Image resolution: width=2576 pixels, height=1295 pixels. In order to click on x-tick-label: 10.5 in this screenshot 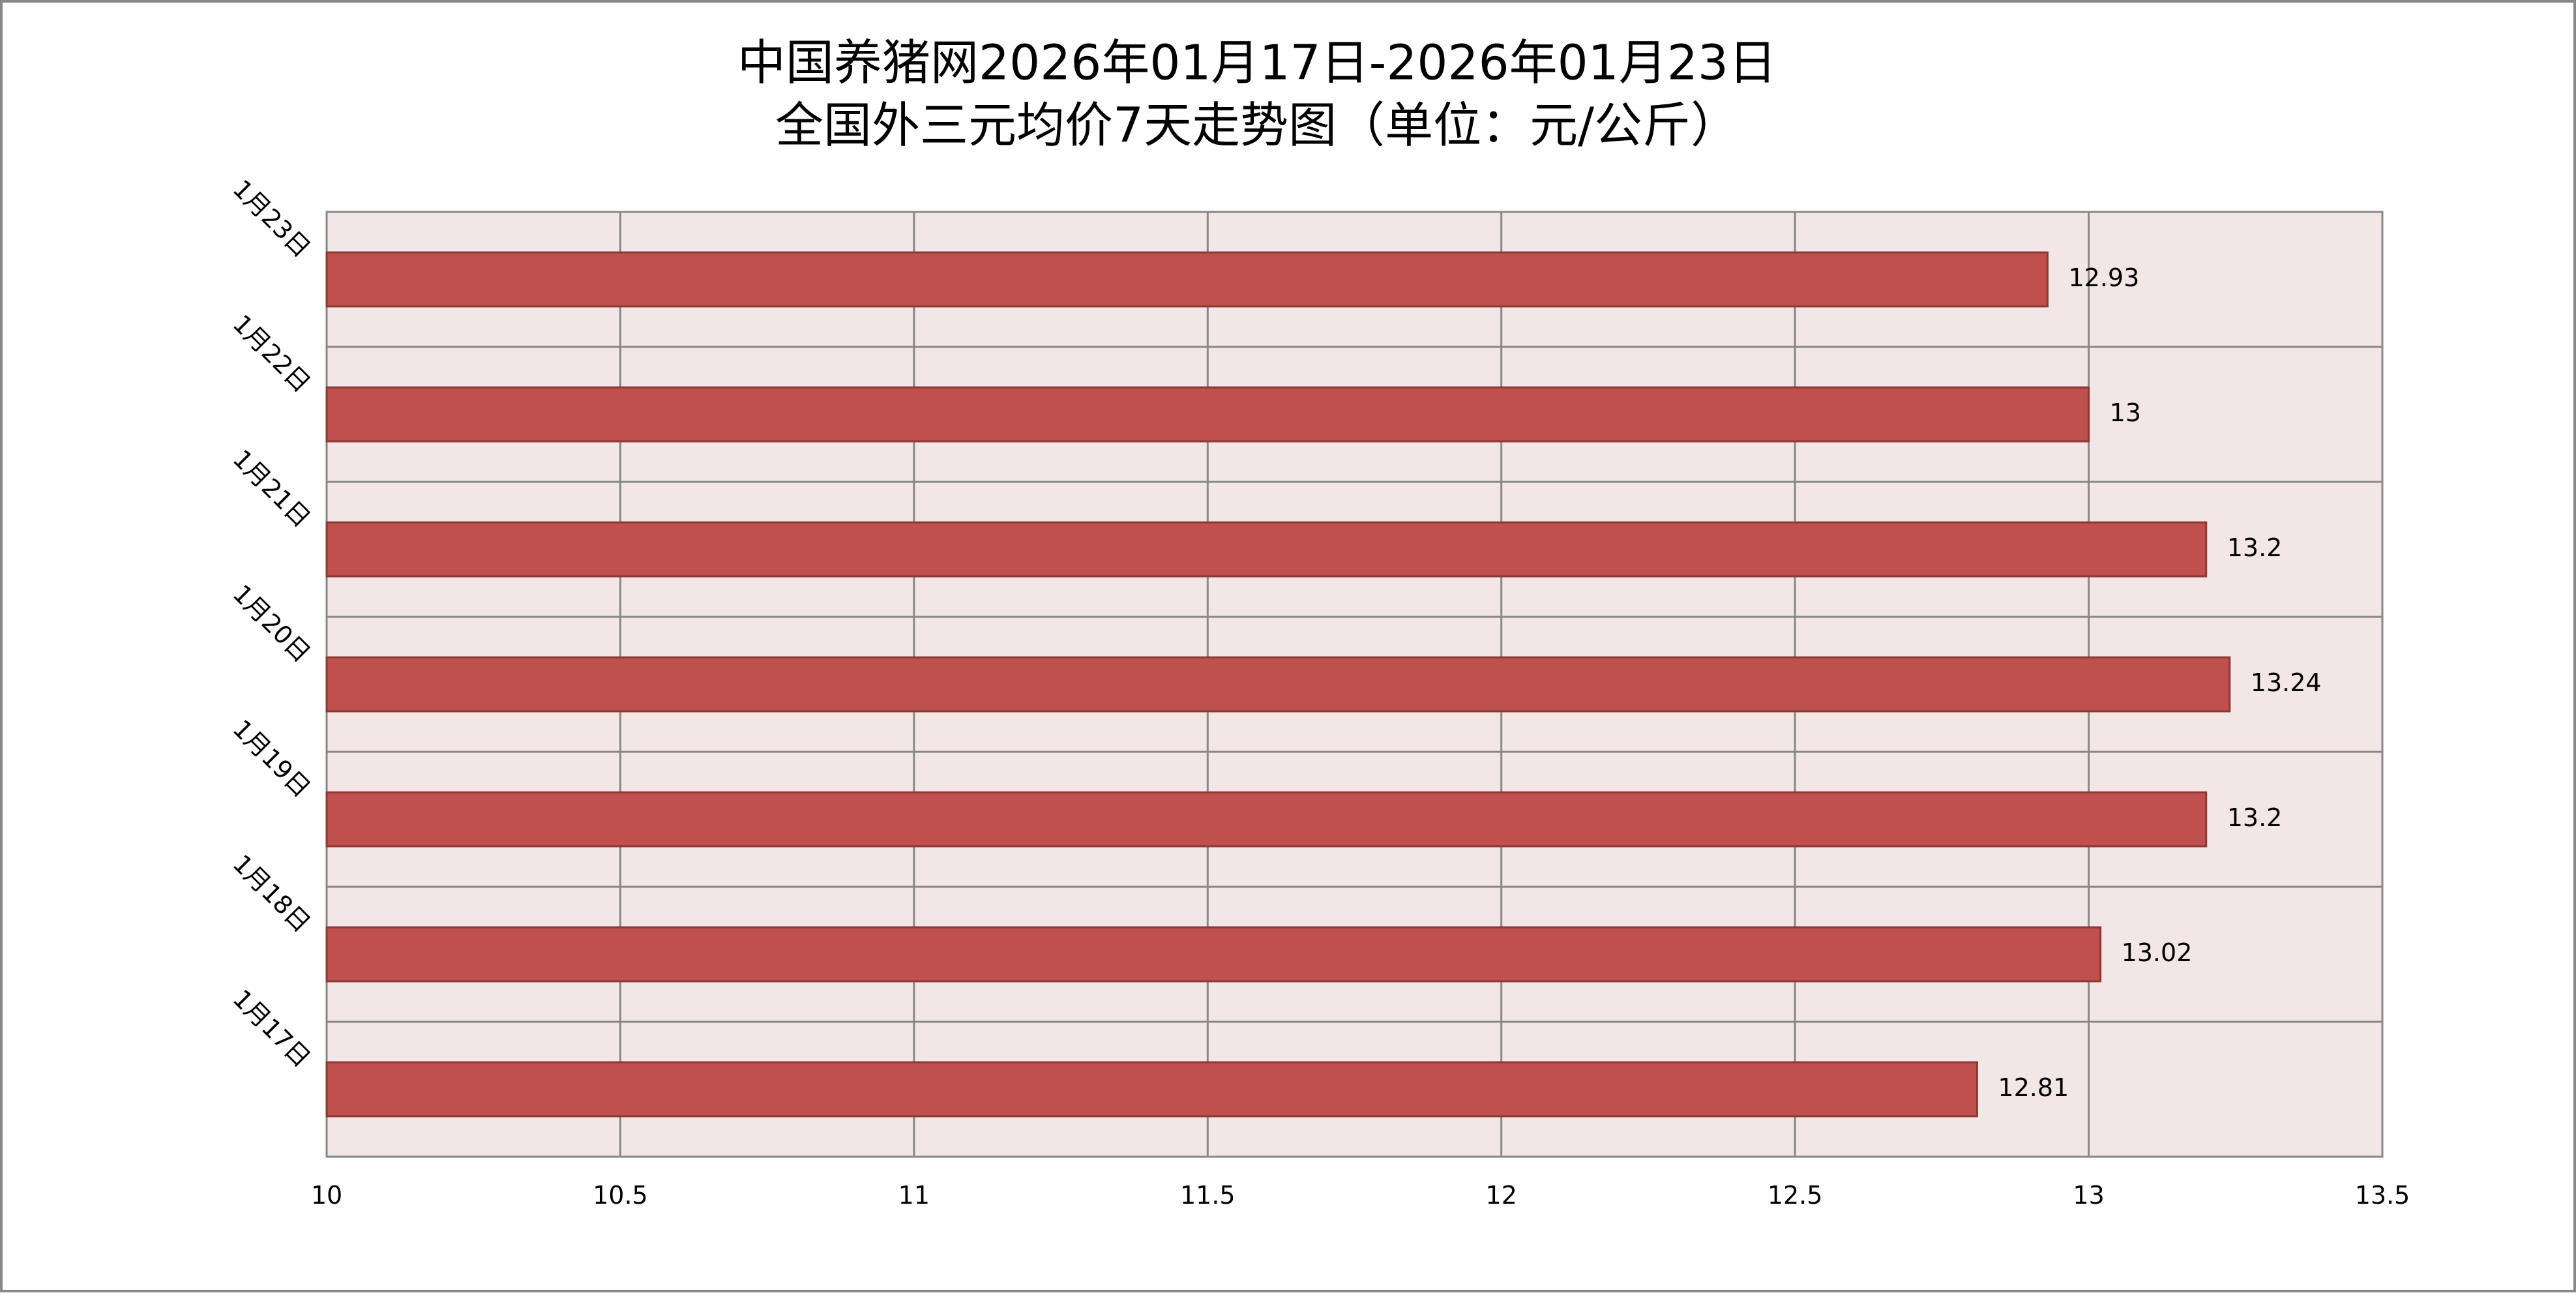, I will do `click(620, 1195)`.